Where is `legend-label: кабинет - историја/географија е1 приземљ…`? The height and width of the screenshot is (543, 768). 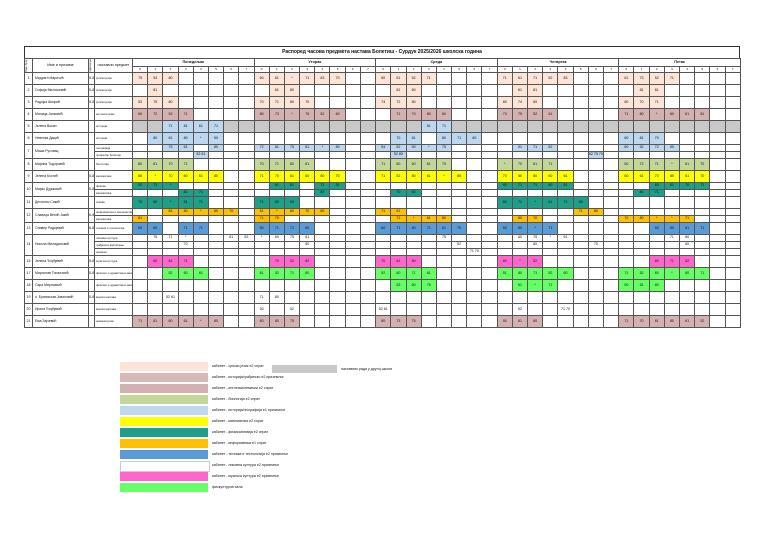
legend-label: кабинет - историја/географија е1 приземљ… is located at coordinates (249, 410).